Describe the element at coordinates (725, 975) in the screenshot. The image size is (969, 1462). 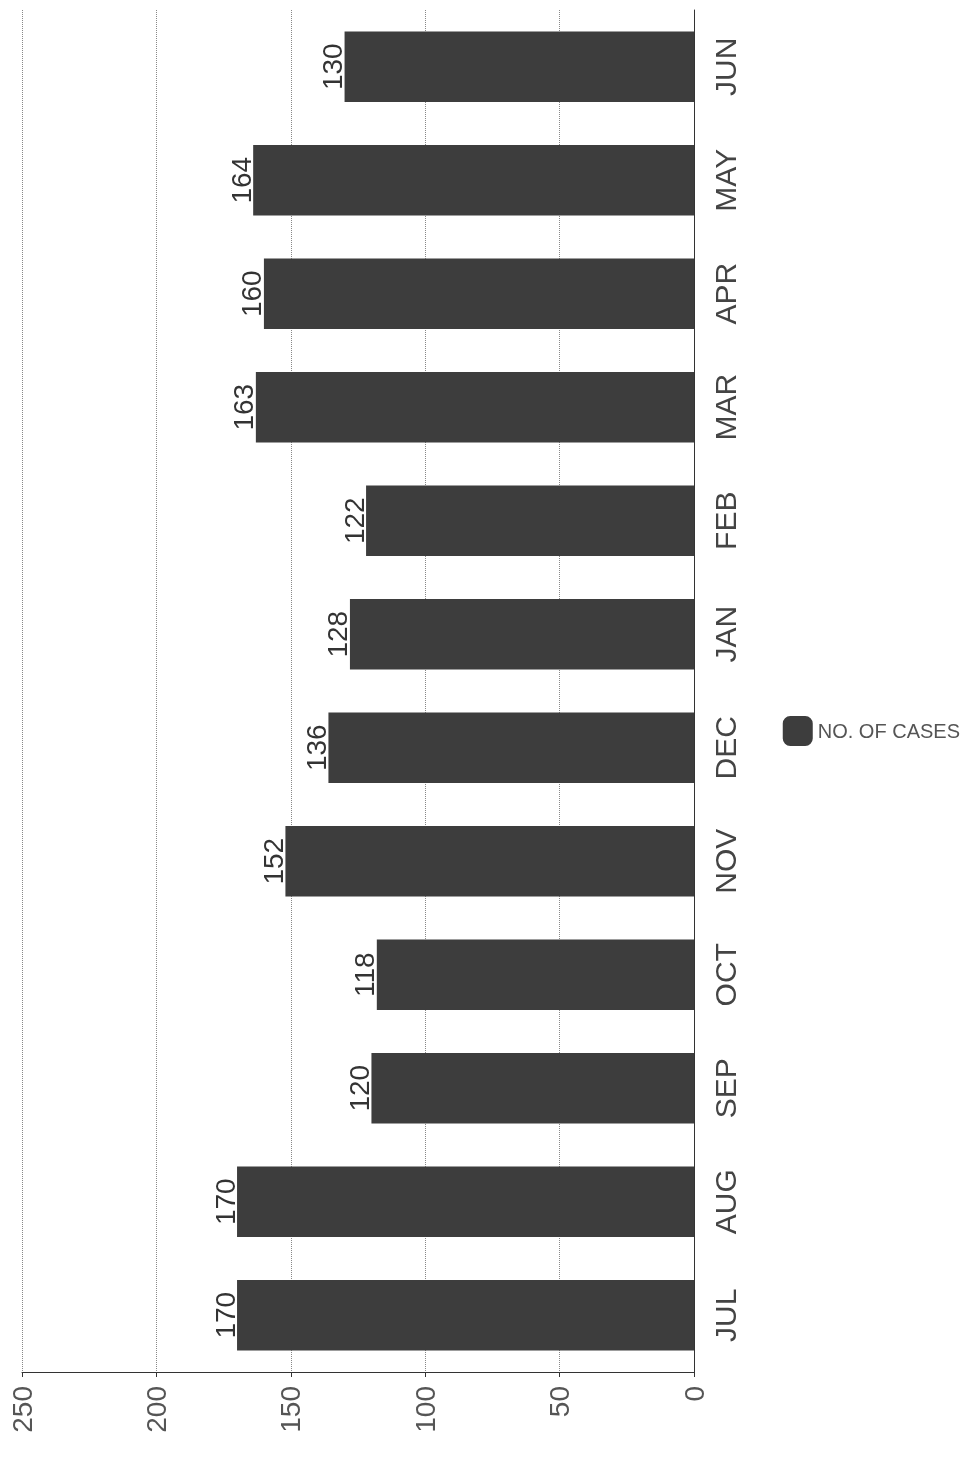
I see `y-tick-label: OCT` at that location.